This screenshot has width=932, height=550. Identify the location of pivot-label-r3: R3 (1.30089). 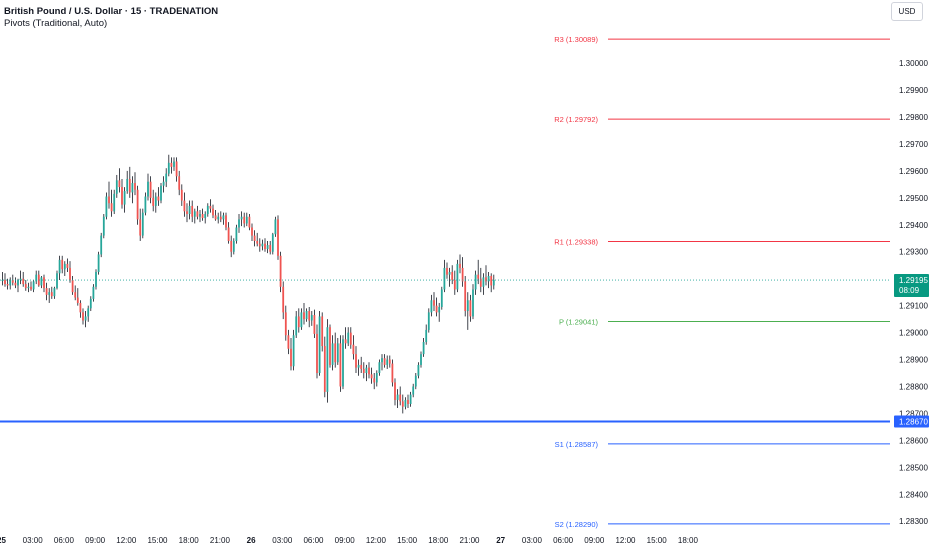
(576, 39).